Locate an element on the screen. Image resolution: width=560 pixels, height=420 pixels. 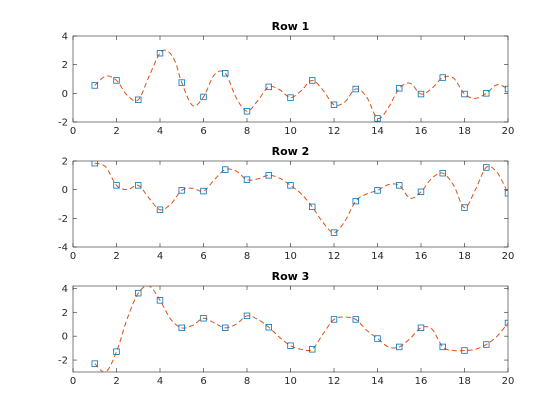
y-tick-label: -4 is located at coordinates (63, 248).